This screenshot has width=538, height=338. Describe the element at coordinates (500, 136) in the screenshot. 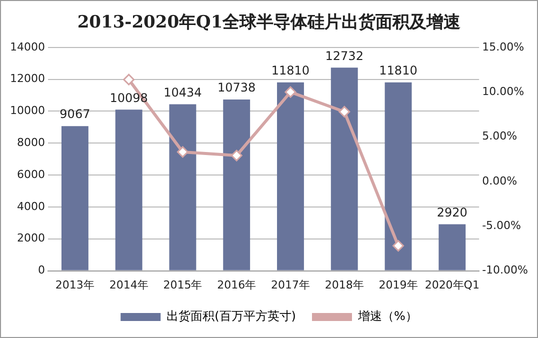

I see `y2-tick-label: 5.00%` at that location.